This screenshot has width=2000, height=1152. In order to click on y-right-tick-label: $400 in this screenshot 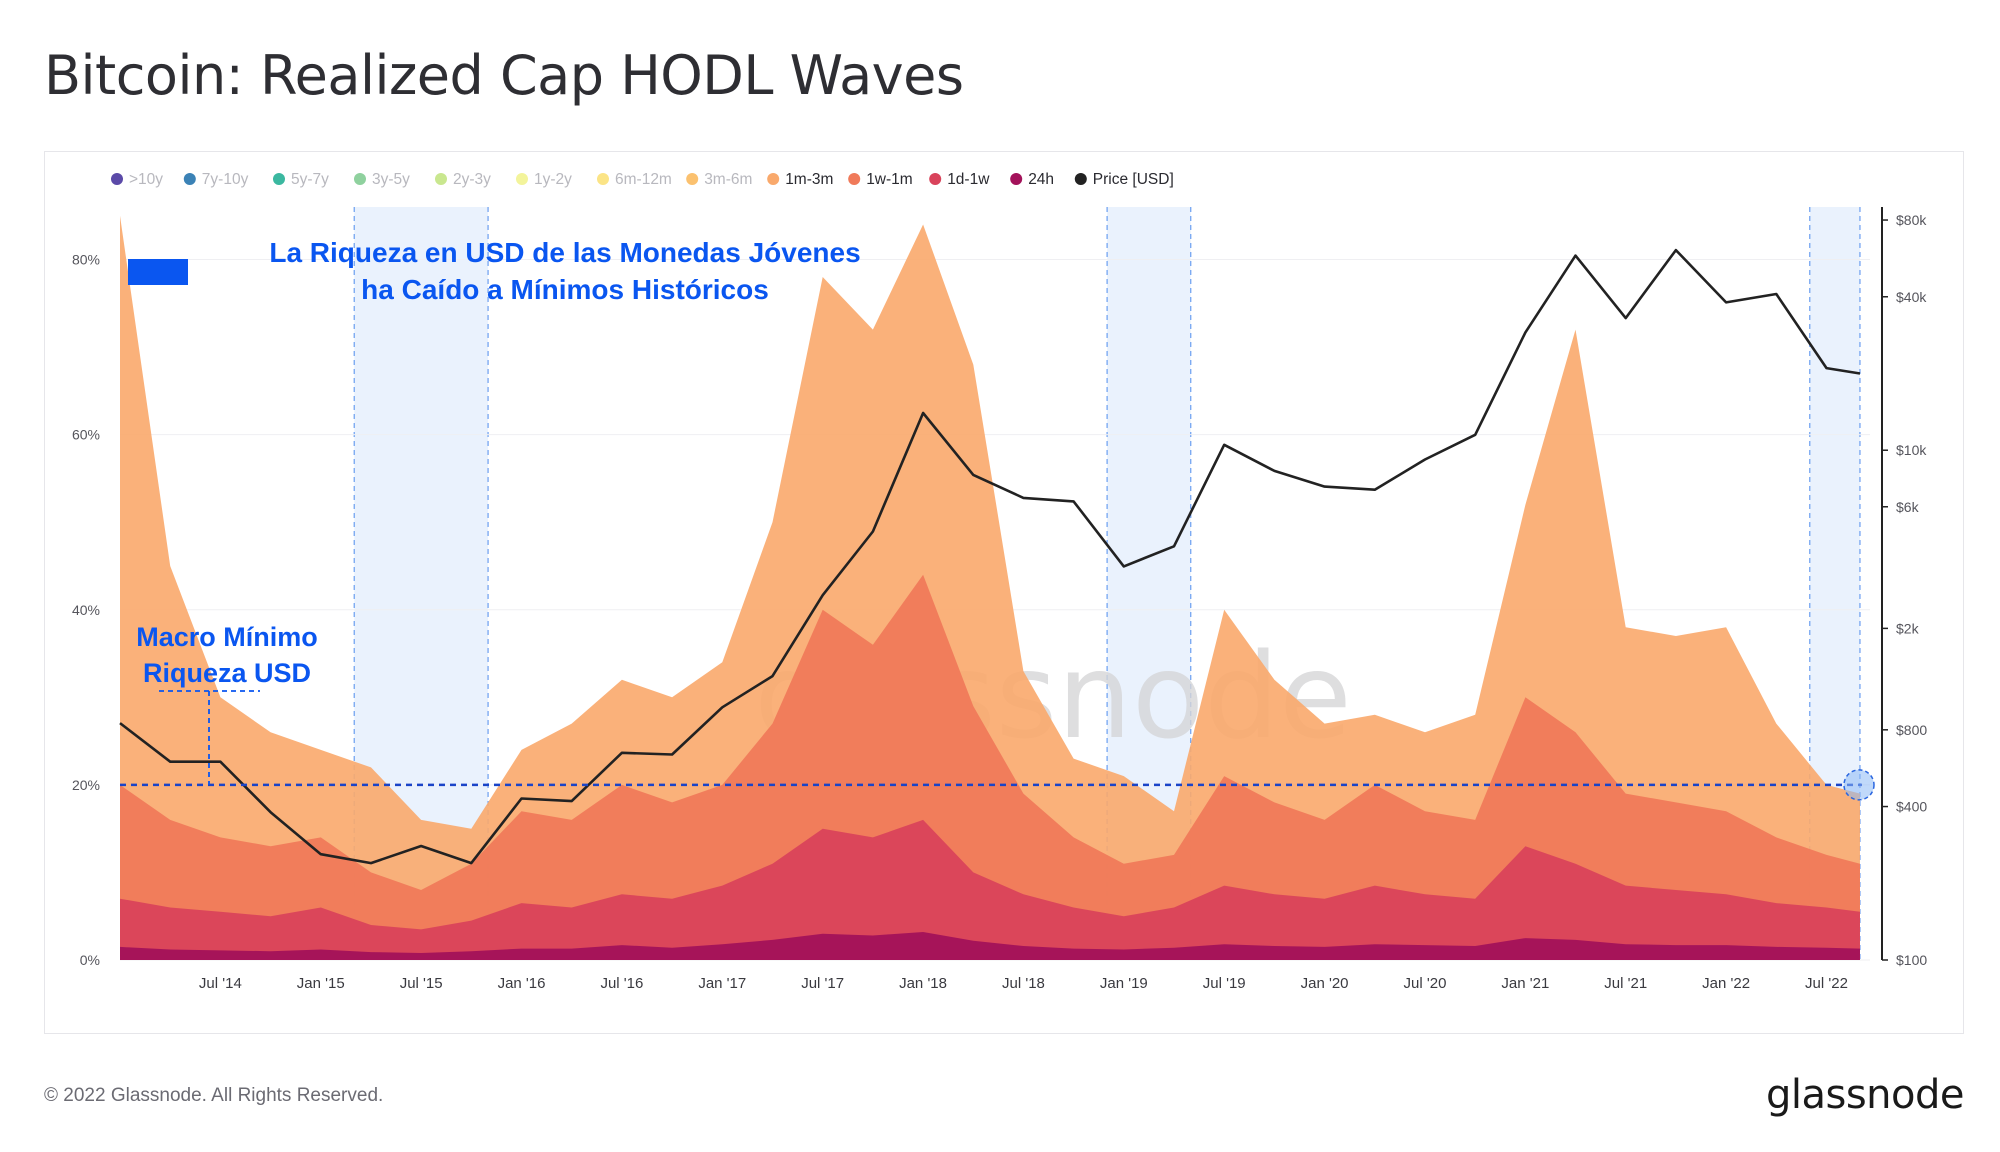, I will do `click(1911, 807)`.